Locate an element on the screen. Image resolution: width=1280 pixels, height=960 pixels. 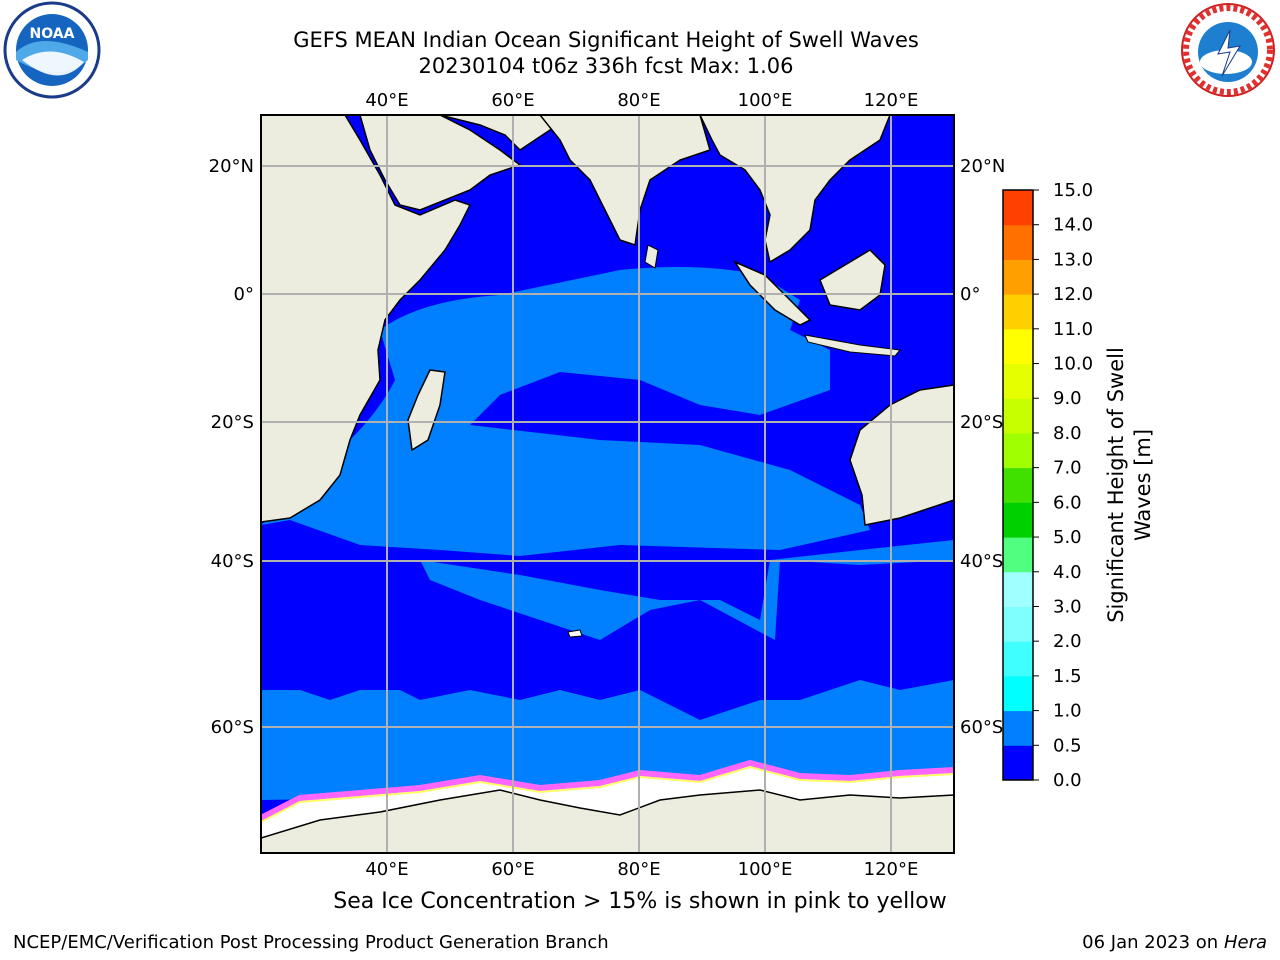
lon-label-120e-bottom: 120°E is located at coordinates (891, 869).